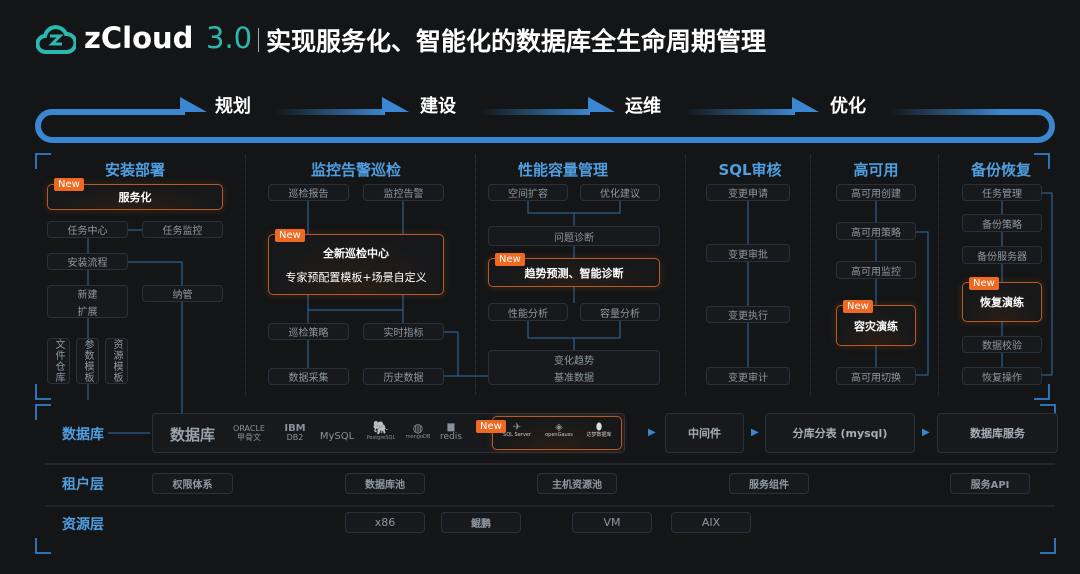  I want to click on inspection-center-box: 全新巡检中心 专家预配置模板+场景自定义, so click(356, 264).